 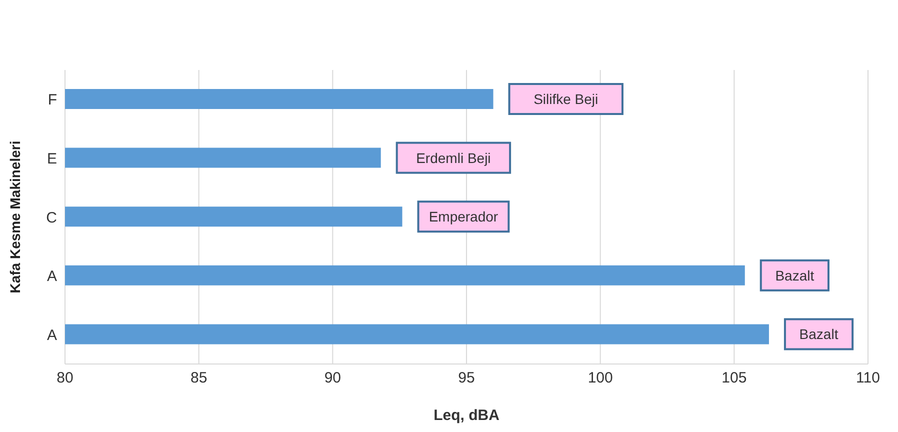 I want to click on data-label: Erdemli Beji, so click(x=453, y=158).